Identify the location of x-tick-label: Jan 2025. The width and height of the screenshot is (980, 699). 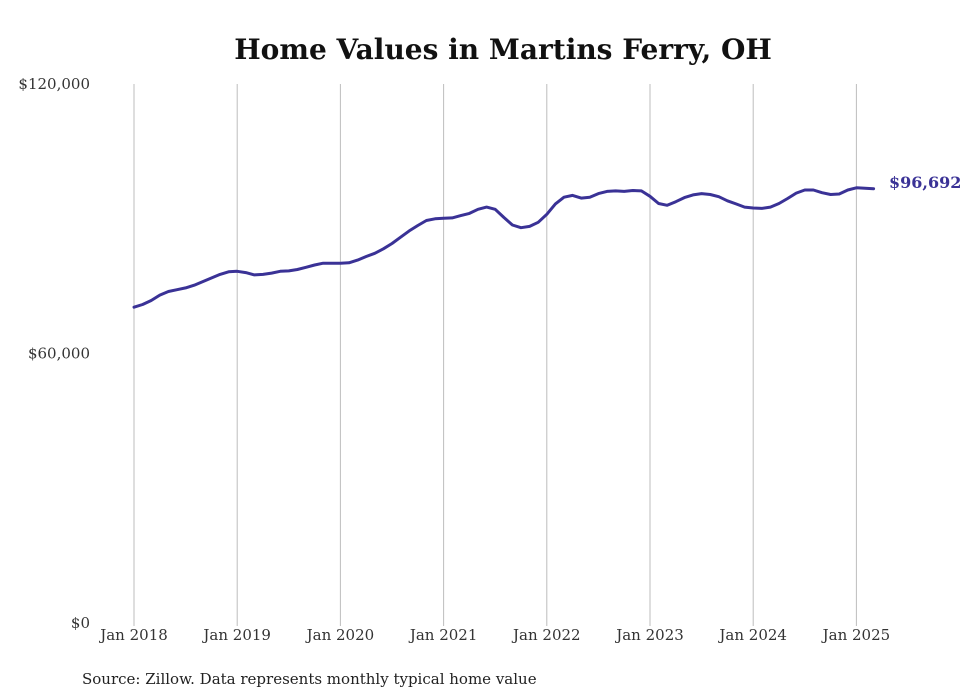
(856, 635).